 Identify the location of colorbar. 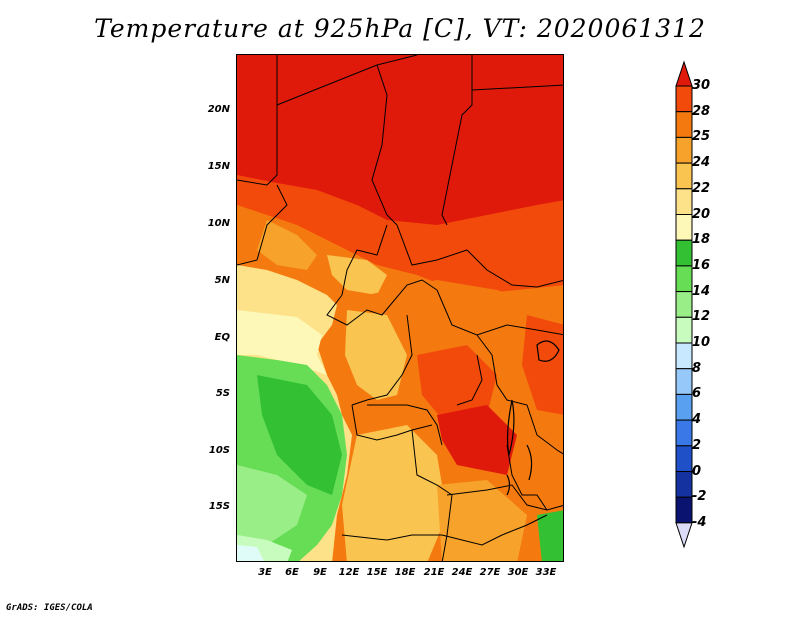
(684, 304).